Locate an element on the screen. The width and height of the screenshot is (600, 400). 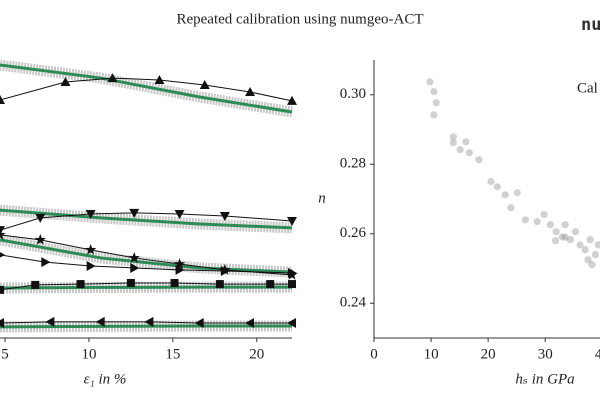
y-tick-label: 0.24 is located at coordinates (353, 303).